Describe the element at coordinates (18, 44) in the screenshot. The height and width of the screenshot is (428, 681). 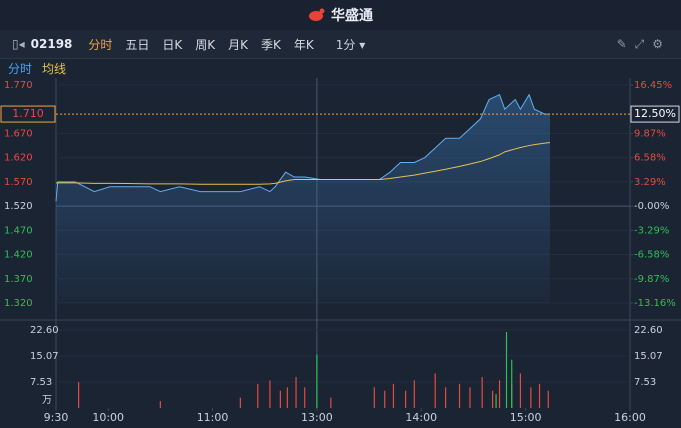
I see `back-icon: ▯◂` at that location.